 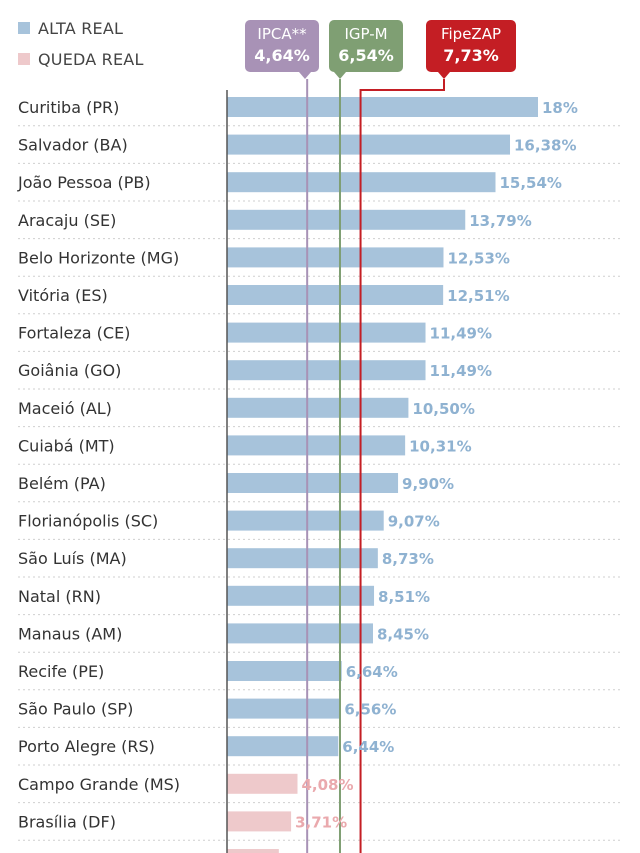 What do you see at coordinates (408, 559) in the screenshot?
I see `value-label: 8,73%` at bounding box center [408, 559].